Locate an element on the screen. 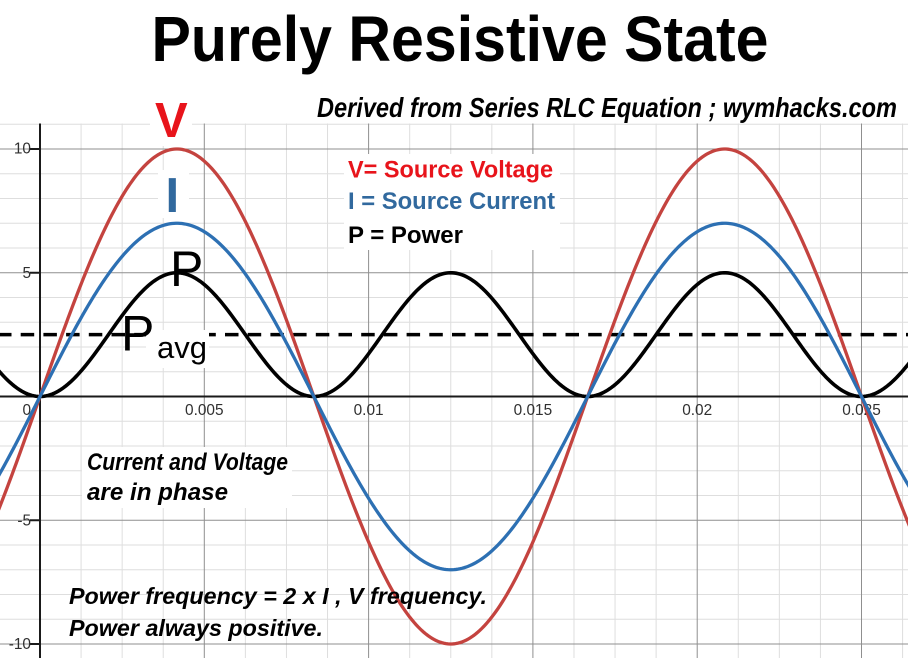 The width and height of the screenshot is (908, 658). svg-text: V is located at coordinates (171, 121).